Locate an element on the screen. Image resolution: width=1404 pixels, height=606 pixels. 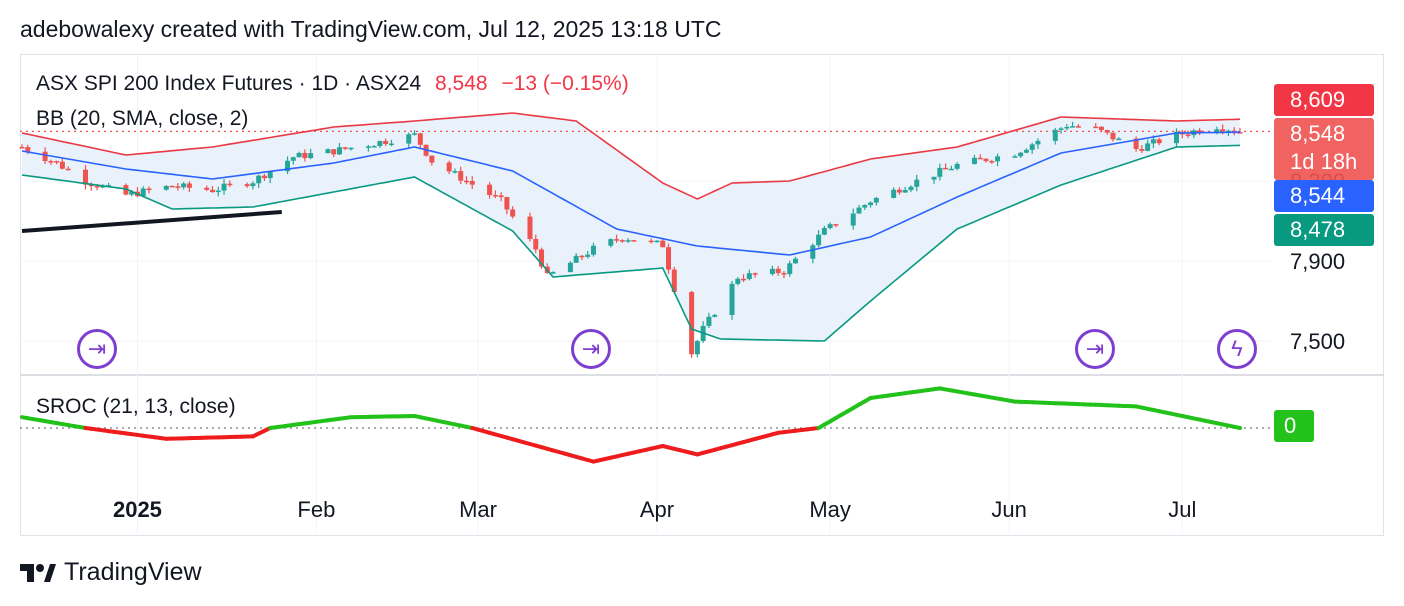
sroc-tag: 0 is located at coordinates (1294, 426).